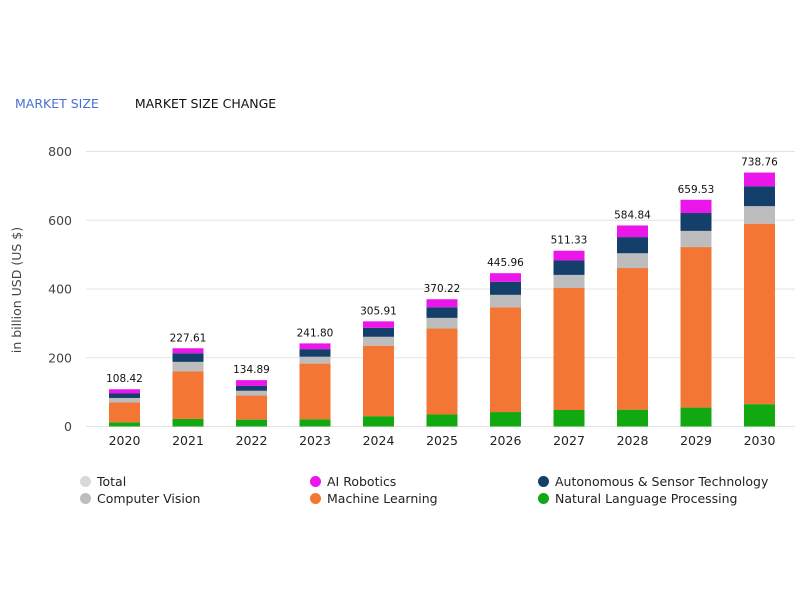 This screenshot has width=805, height=605. I want to click on bar-computer-vision-2030, so click(759, 215).